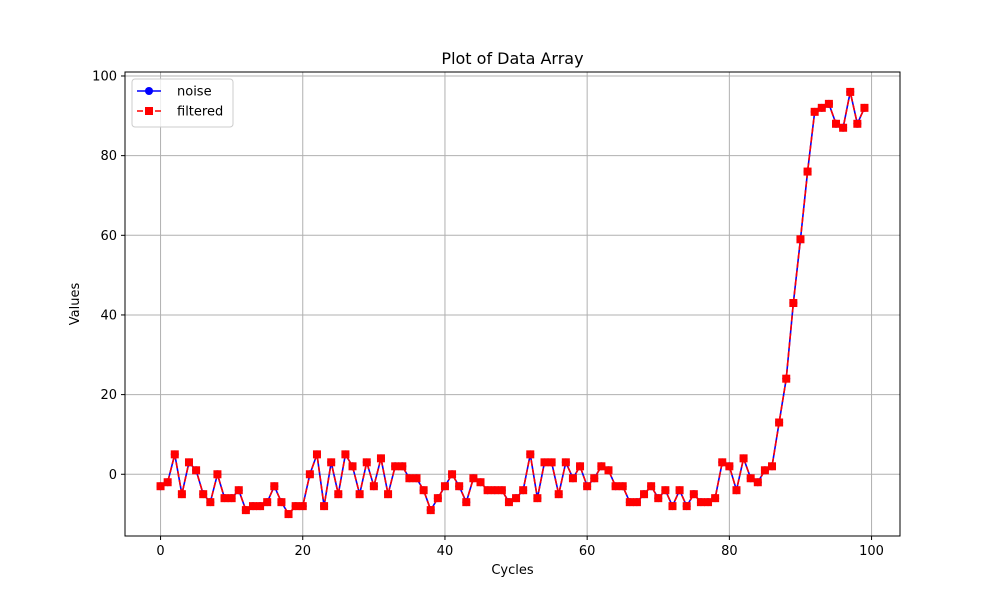 Image resolution: width=1000 pixels, height=605 pixels. I want to click on y-tick-label: 100, so click(104, 76).